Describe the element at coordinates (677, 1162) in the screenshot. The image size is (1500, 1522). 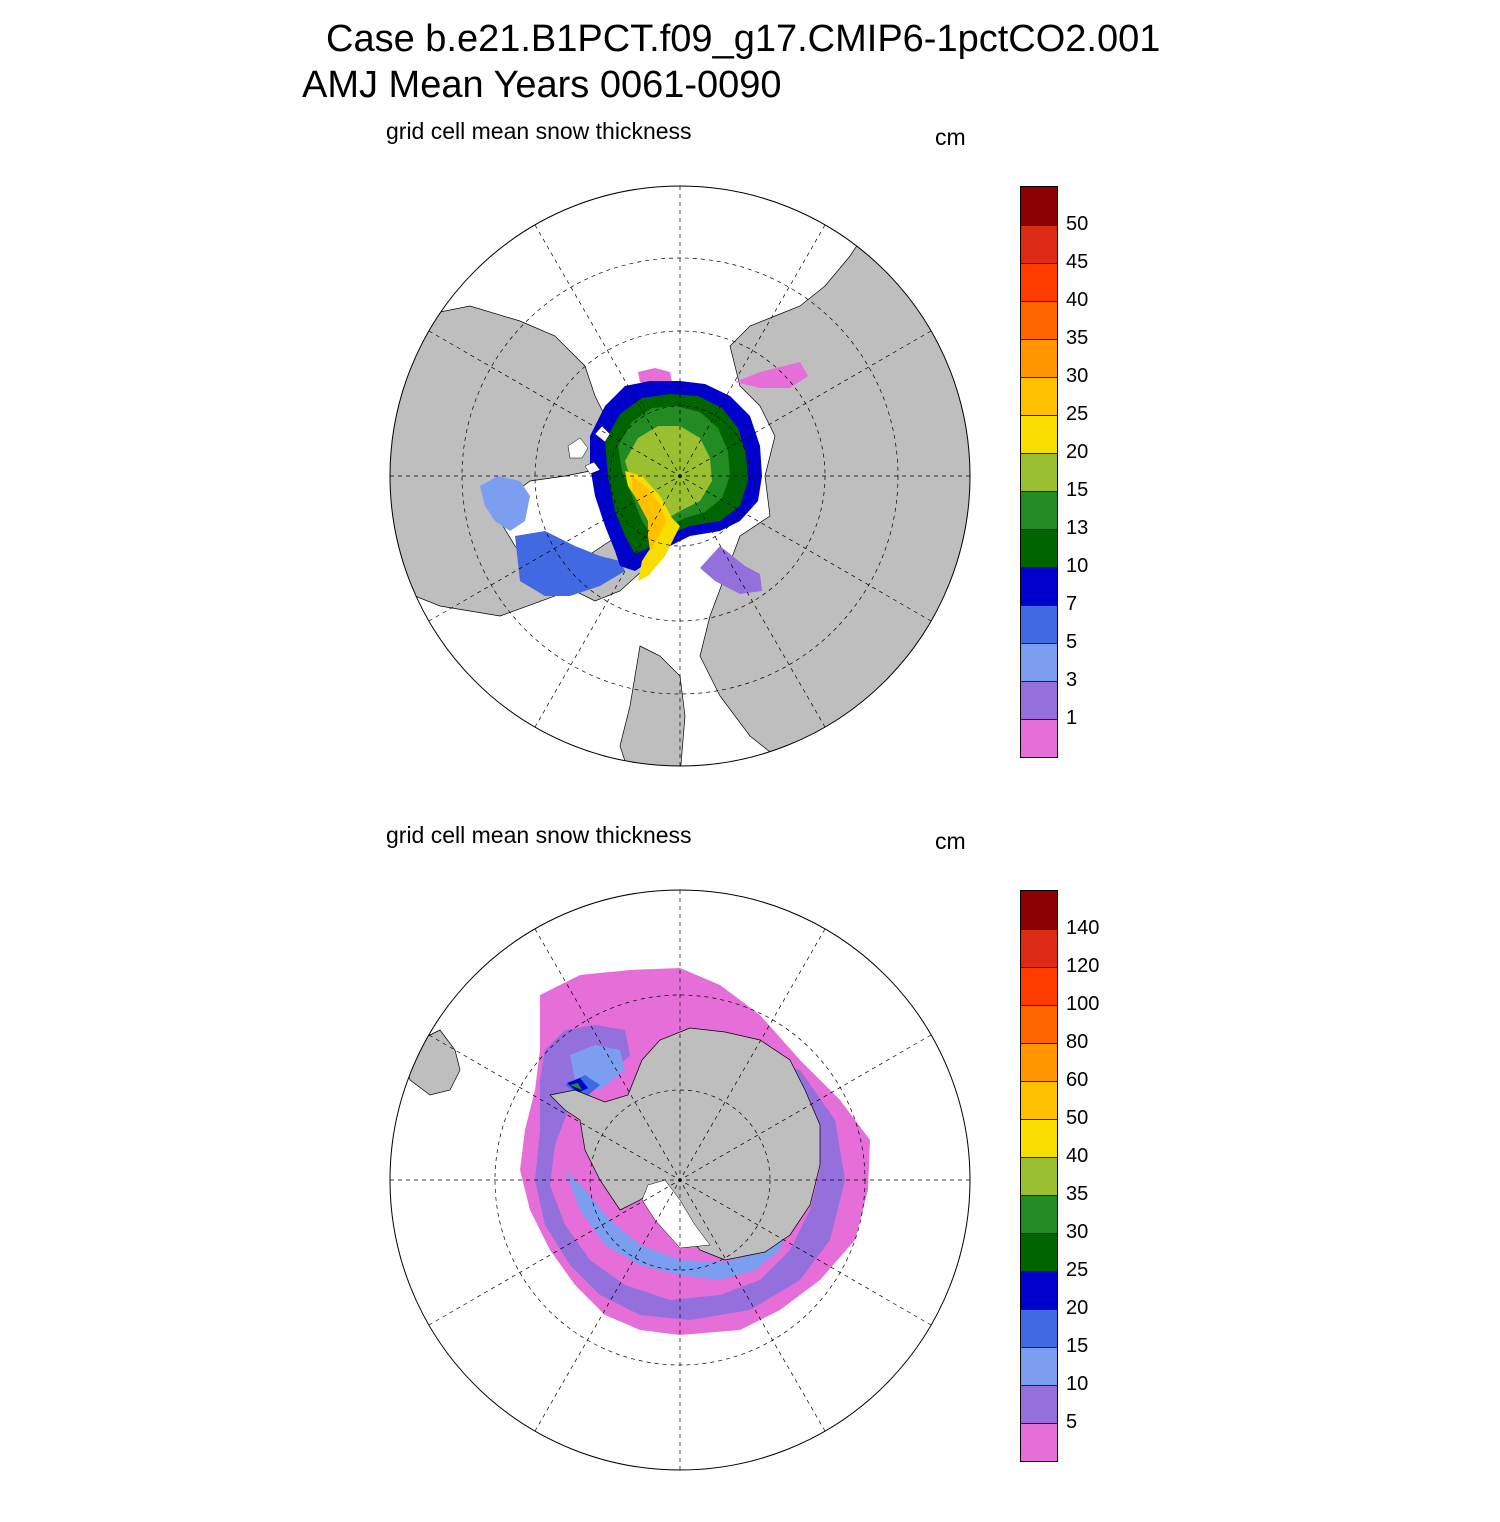
I see `south-snow-contour-15cm` at that location.